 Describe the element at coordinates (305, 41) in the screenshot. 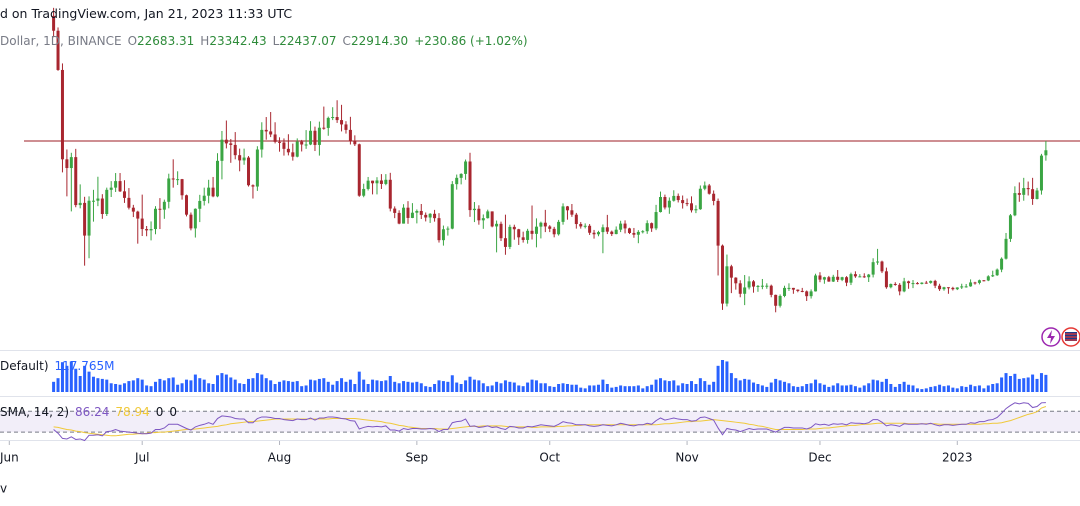

I see `ohlc-item: L22437.07` at that location.